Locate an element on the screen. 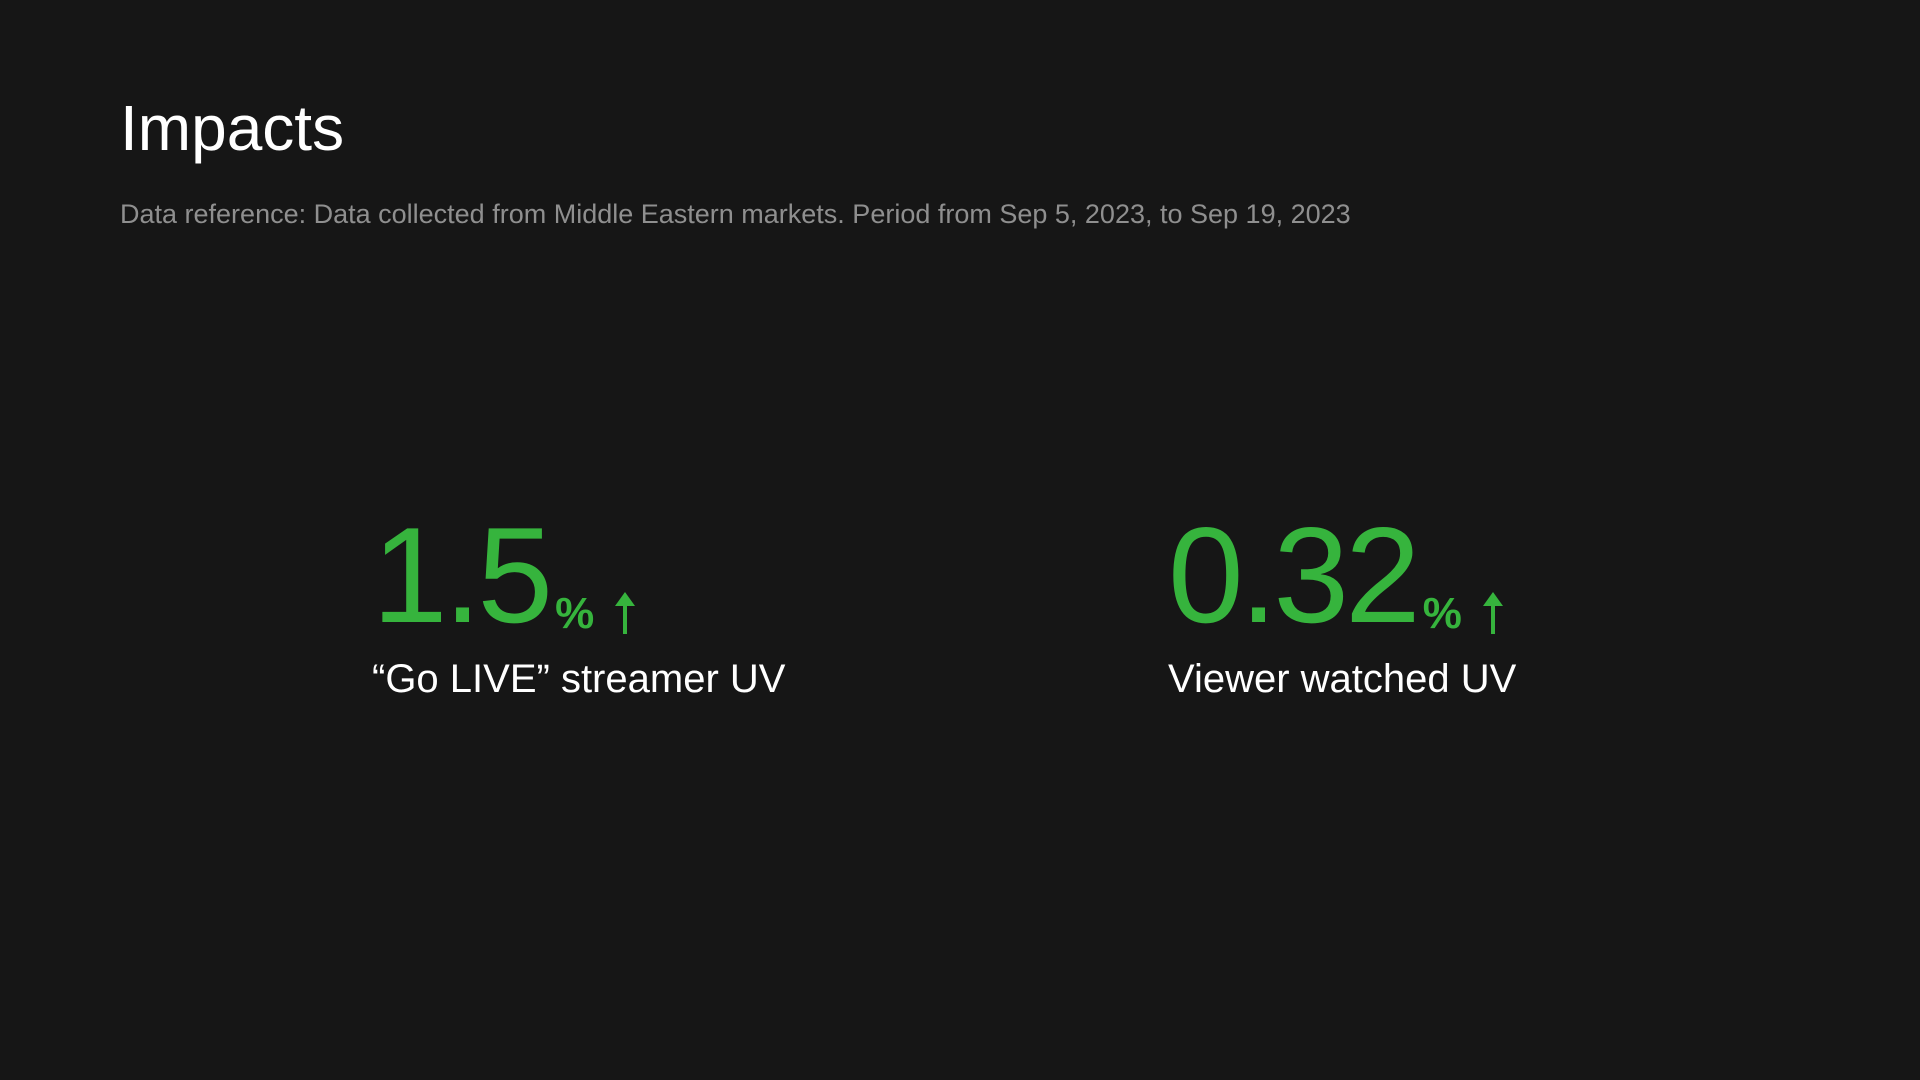  metric-go-live-streamer-uv: 1.5 % “Go LIVE” streamer UV is located at coordinates (579, 601).